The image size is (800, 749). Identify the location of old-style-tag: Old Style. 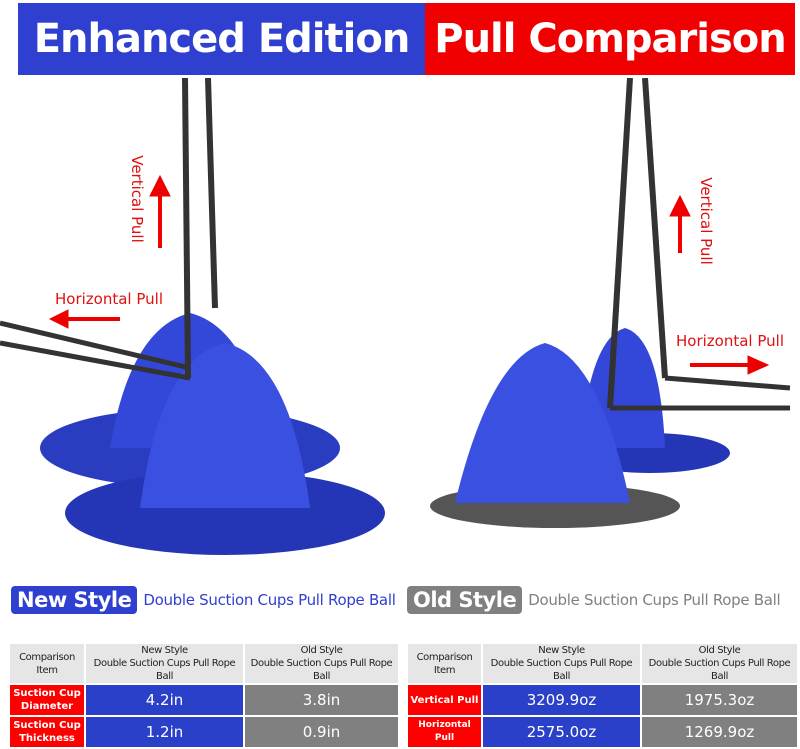
(465, 600).